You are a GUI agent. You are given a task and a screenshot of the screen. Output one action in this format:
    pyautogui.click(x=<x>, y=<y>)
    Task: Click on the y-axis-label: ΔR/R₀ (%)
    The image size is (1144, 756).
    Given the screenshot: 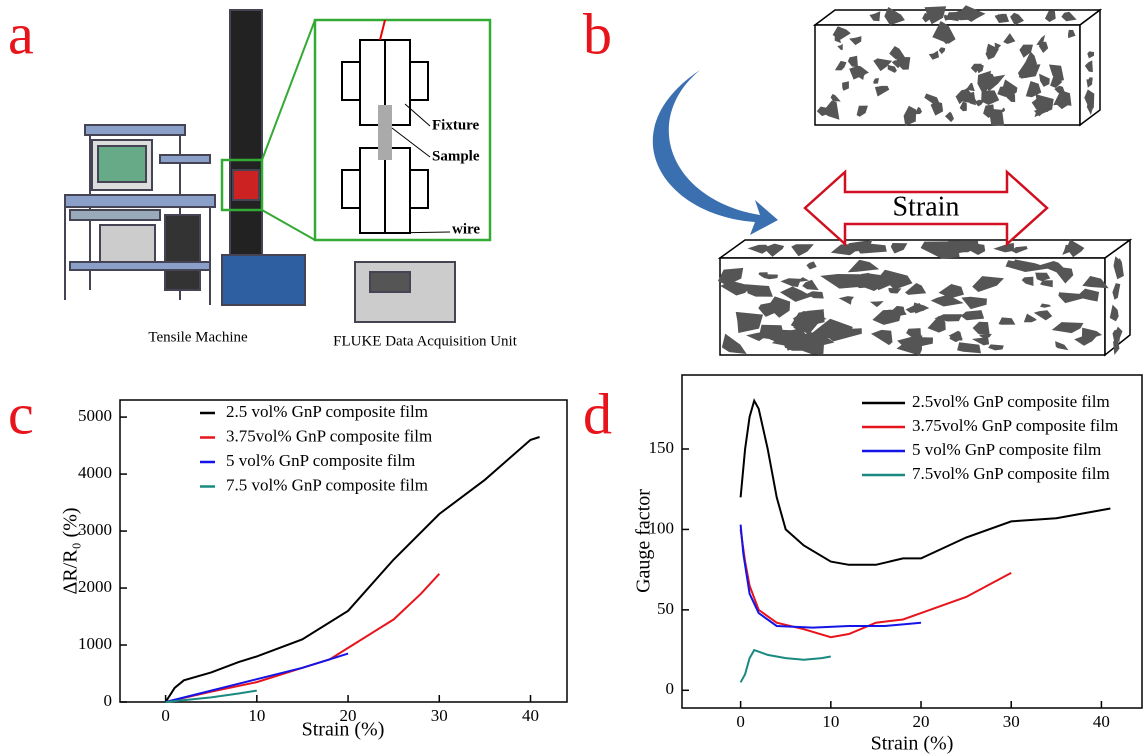 What is the action you would take?
    pyautogui.click(x=71, y=550)
    